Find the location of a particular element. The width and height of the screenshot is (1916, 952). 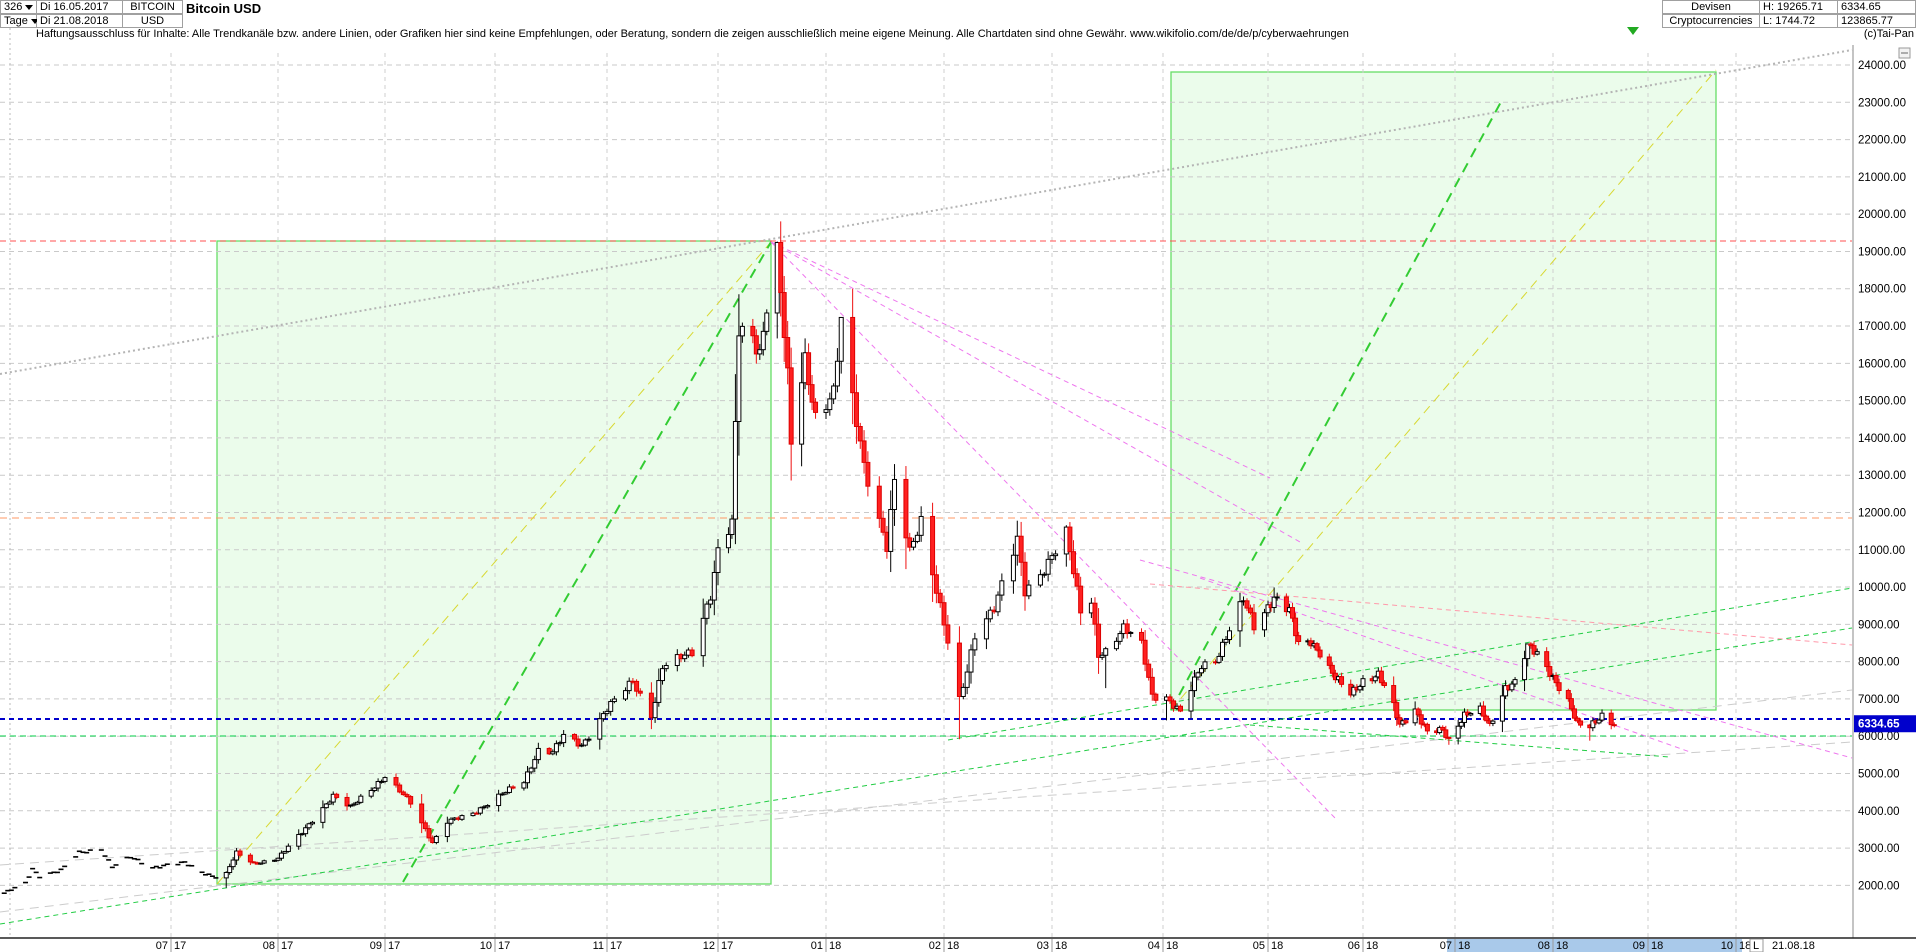

date-from-field: Di 16.05.2017 is located at coordinates (80, 7).